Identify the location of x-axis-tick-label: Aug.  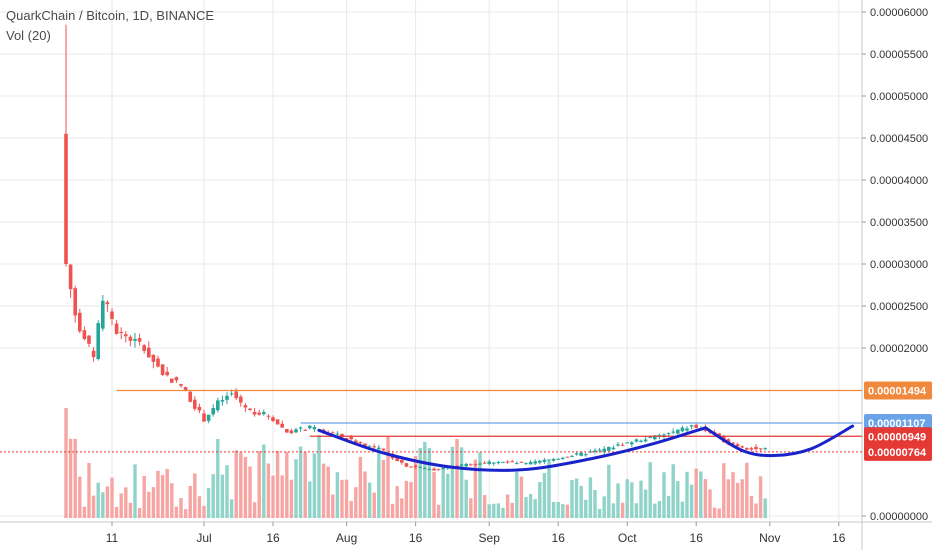
(346, 538).